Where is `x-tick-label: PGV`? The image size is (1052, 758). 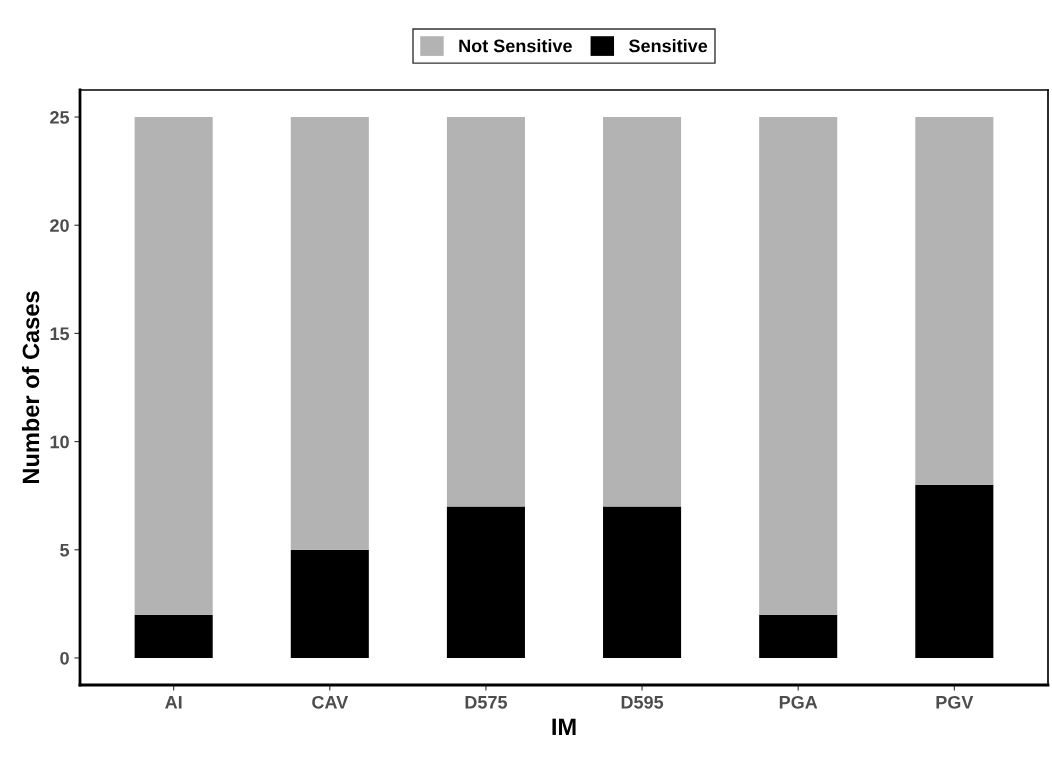
x-tick-label: PGV is located at coordinates (955, 702).